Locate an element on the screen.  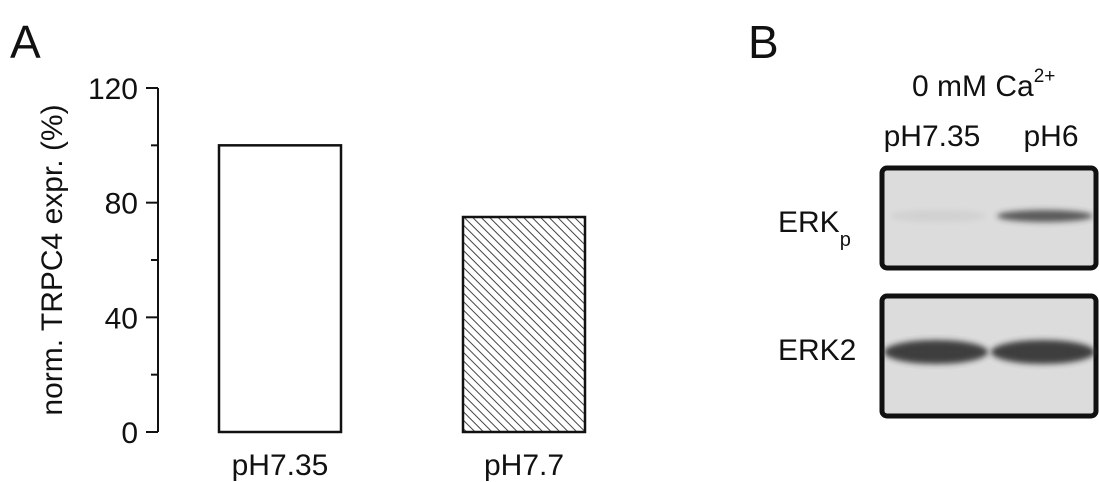
blot-condition-text: 0 mM Ca is located at coordinates (973, 86).